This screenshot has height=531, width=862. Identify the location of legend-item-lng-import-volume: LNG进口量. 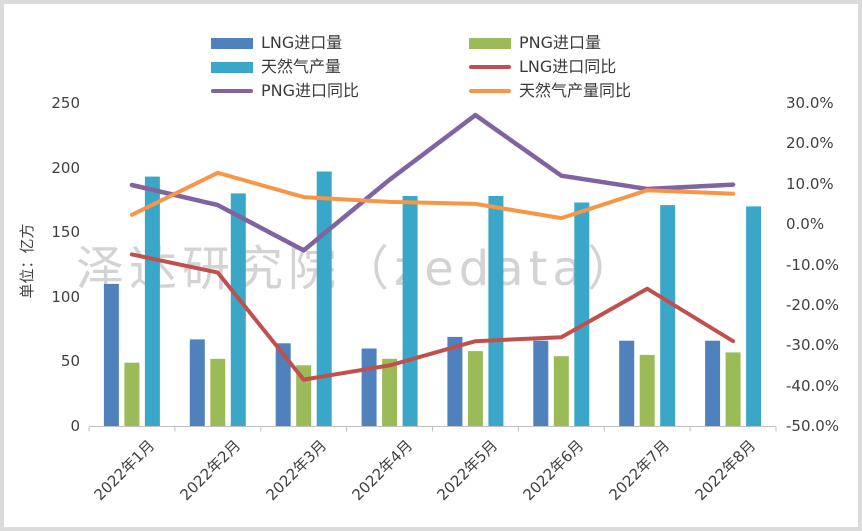
(340, 43).